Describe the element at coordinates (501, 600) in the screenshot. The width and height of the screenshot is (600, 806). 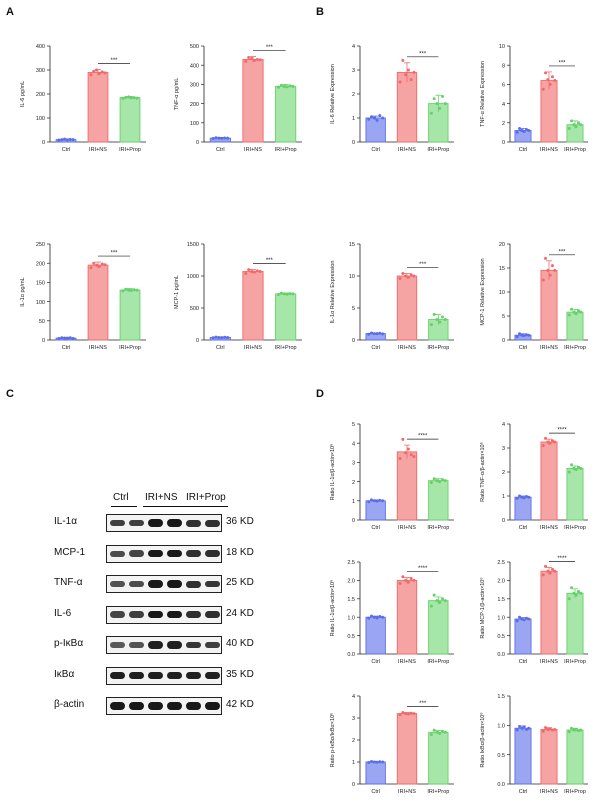
I see `y-tick-label: 1.5` at that location.